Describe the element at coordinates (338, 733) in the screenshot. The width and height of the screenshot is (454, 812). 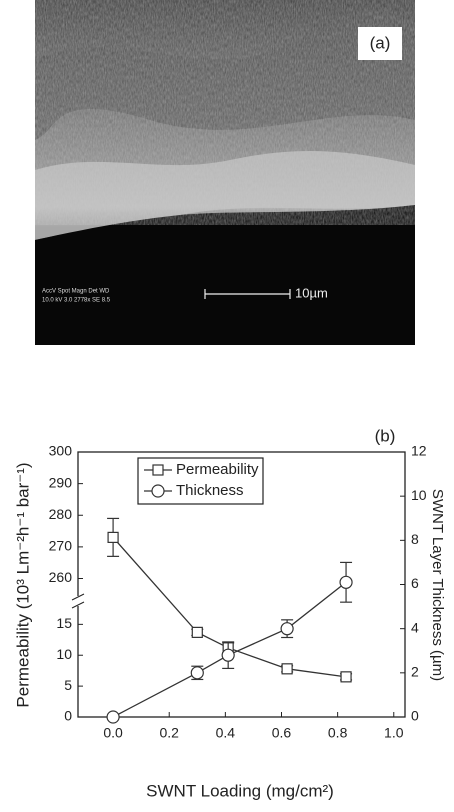
I see `x-tick-label: 0.8` at that location.